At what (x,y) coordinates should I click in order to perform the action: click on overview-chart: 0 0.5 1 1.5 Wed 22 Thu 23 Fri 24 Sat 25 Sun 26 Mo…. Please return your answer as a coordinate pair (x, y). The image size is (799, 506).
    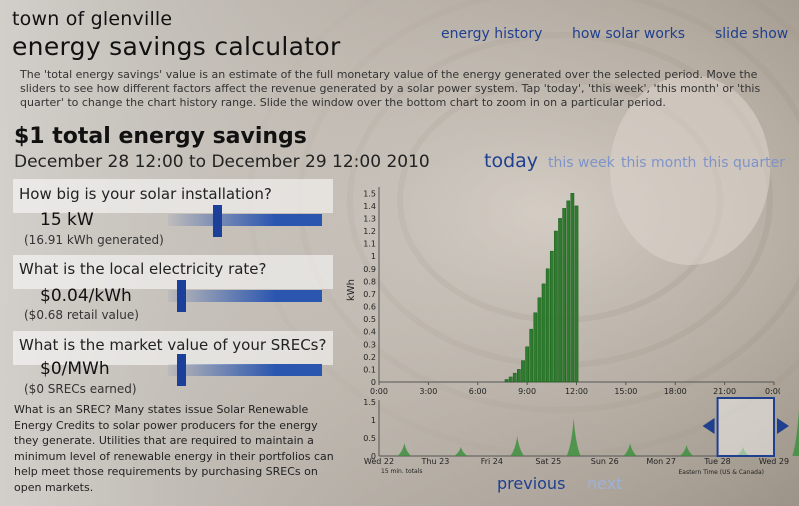
    Looking at the image, I should click on (579, 436).